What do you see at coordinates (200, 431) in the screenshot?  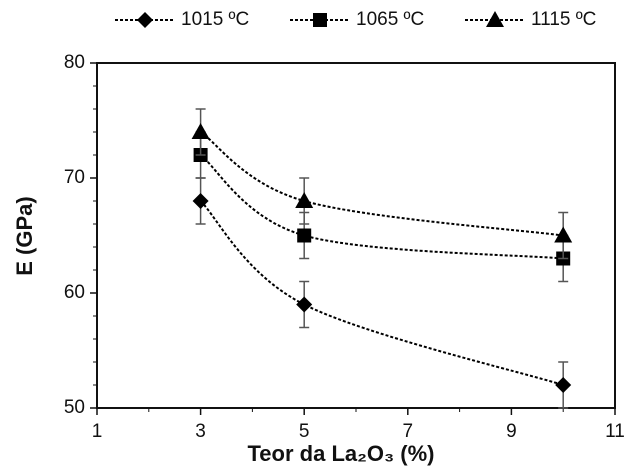 I see `x-tick-label: 3` at bounding box center [200, 431].